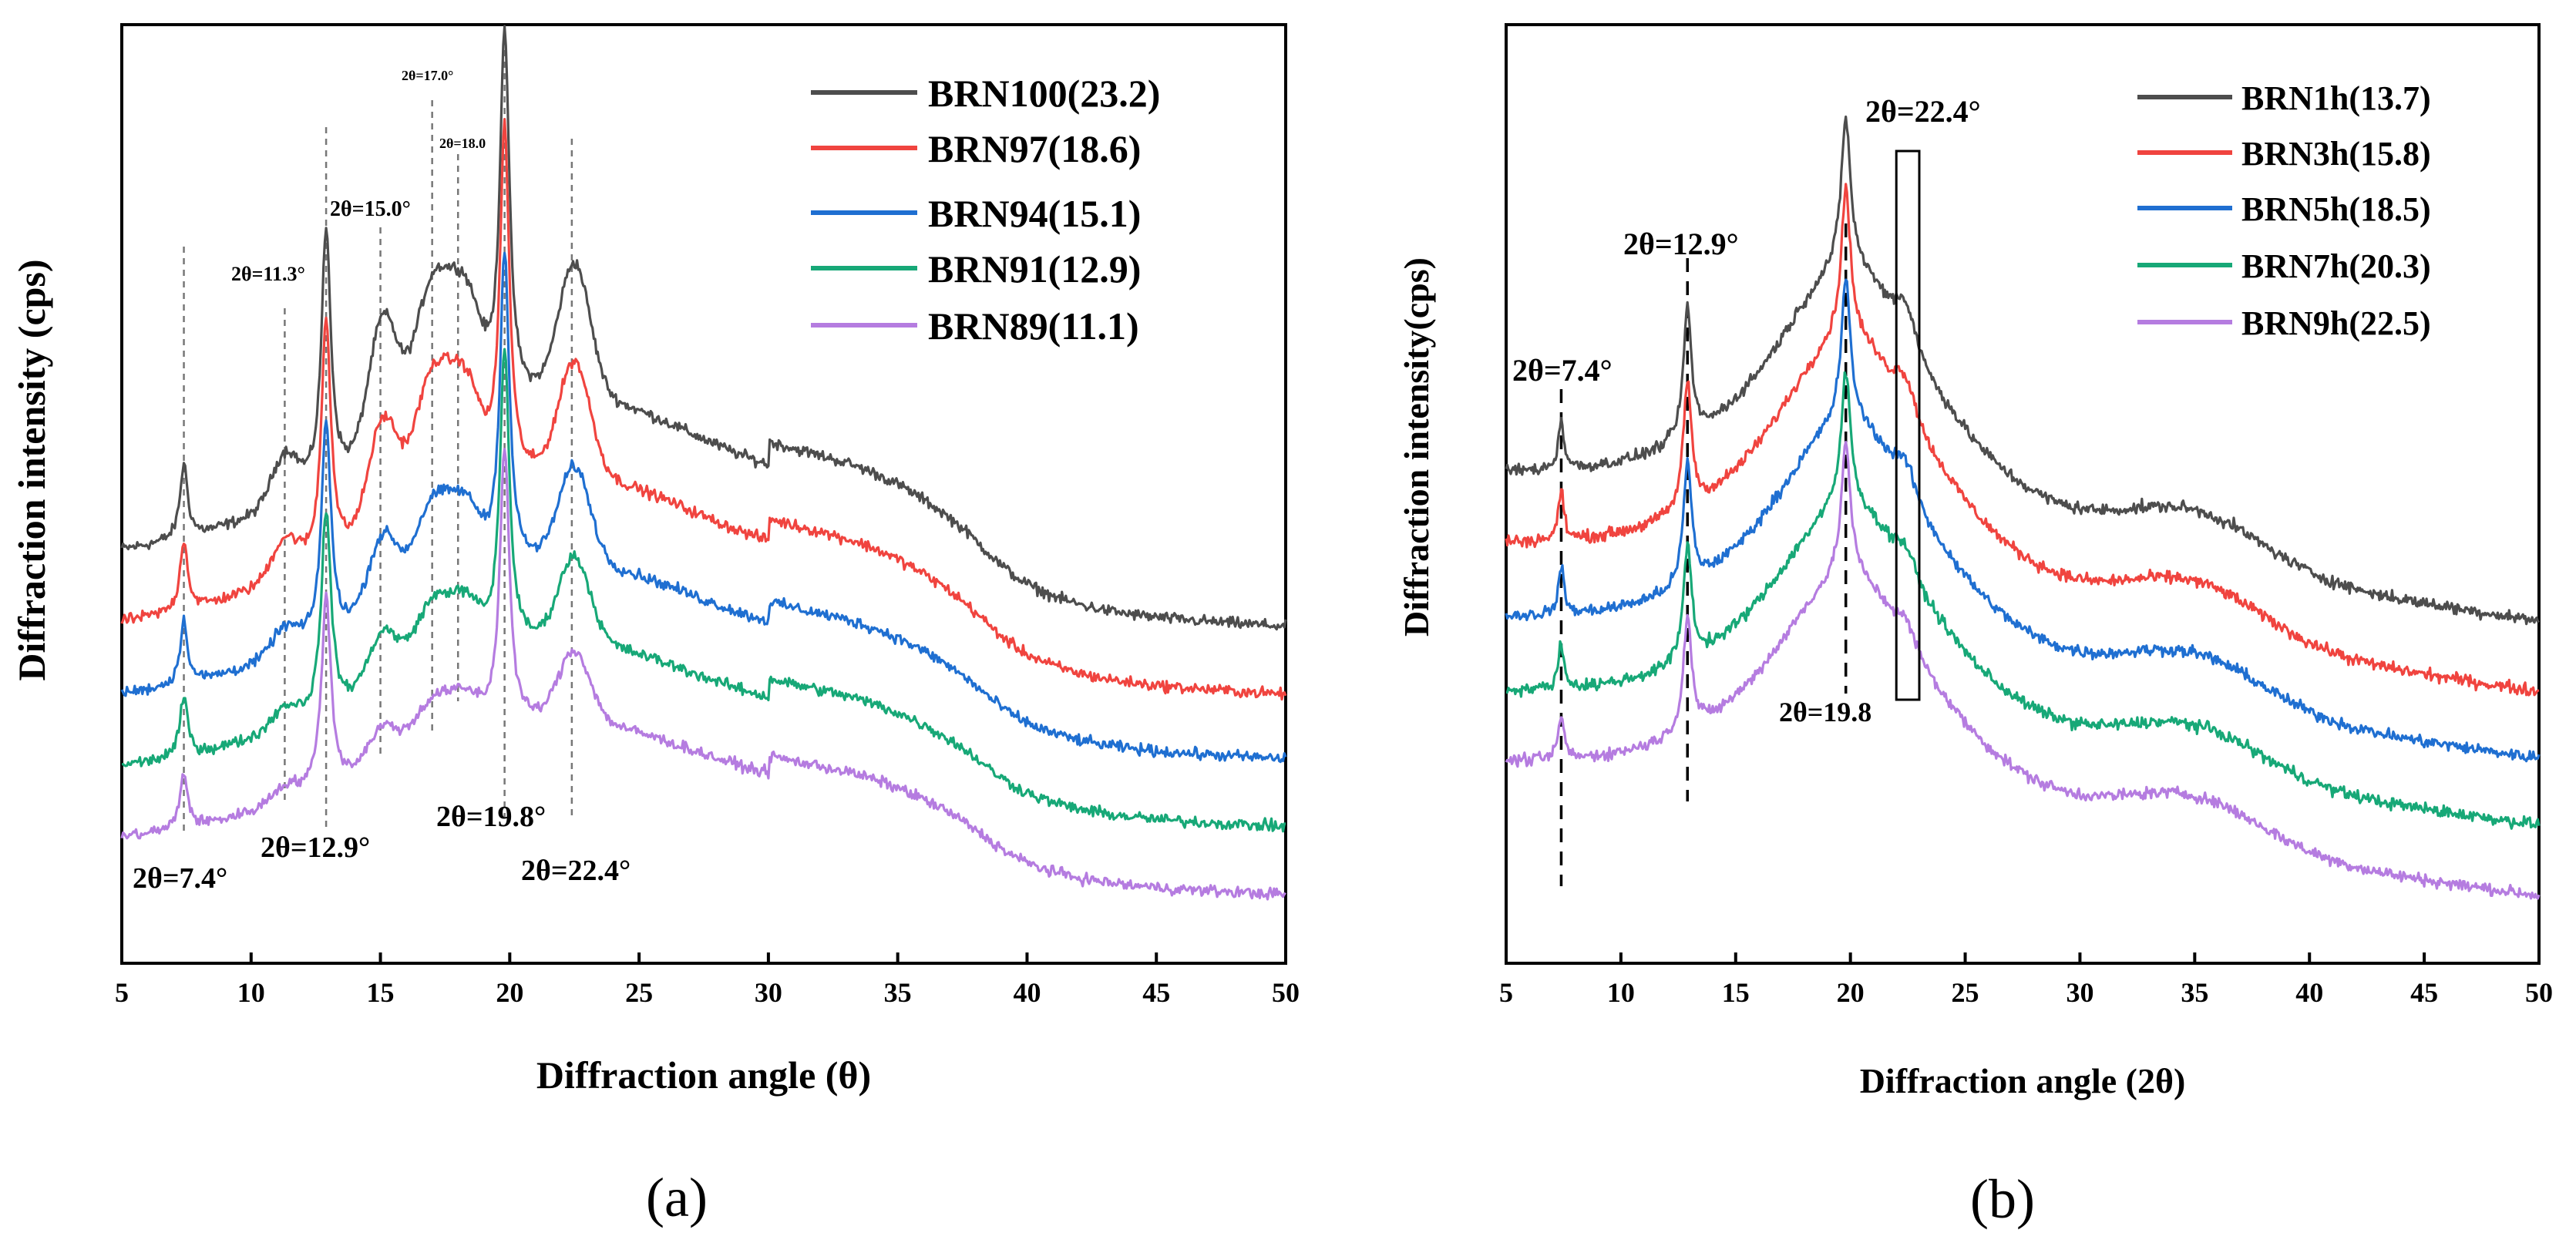 The width and height of the screenshot is (2576, 1253). I want to click on reference-lines-b, so click(1703, 554).